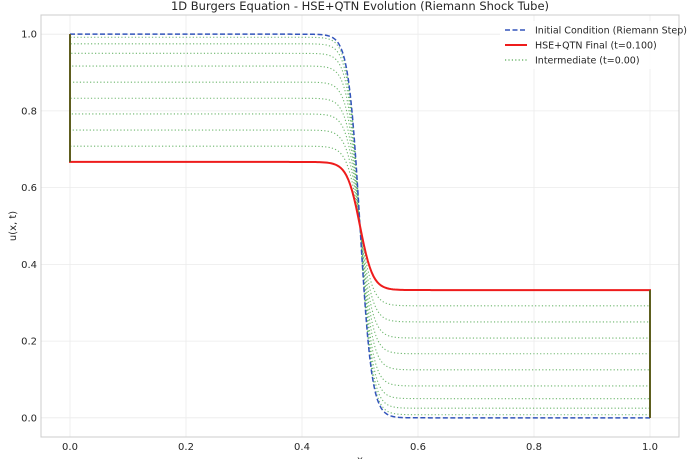 Image resolution: width=697 pixels, height=459 pixels. I want to click on x-tick-label: 0.6, so click(418, 447).